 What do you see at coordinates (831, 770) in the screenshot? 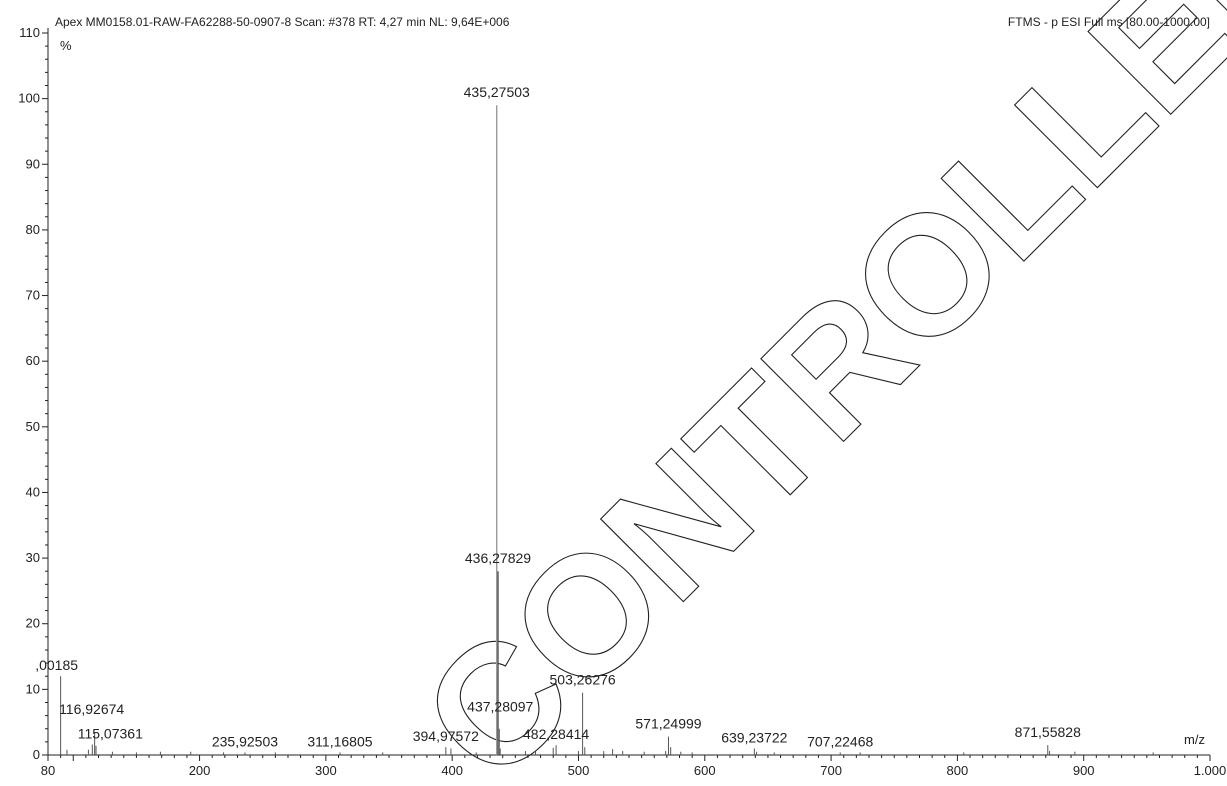
I see `x-tick-label: 700` at bounding box center [831, 770].